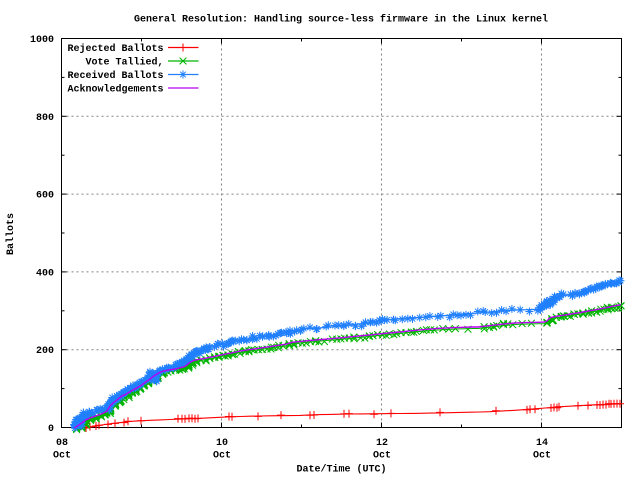  What do you see at coordinates (115, 76) in the screenshot?
I see `svg-text: Received Ballots` at bounding box center [115, 76].